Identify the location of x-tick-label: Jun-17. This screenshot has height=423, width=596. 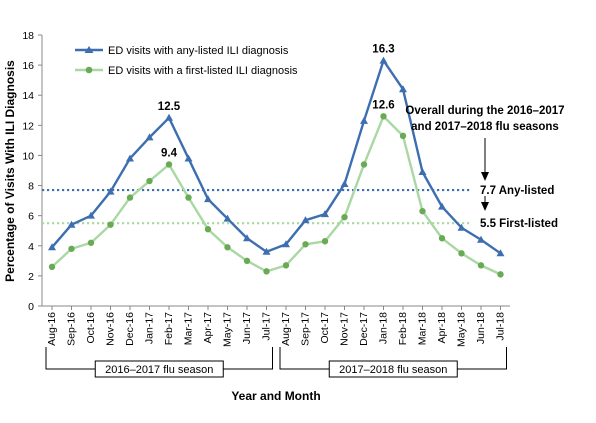
(247, 328).